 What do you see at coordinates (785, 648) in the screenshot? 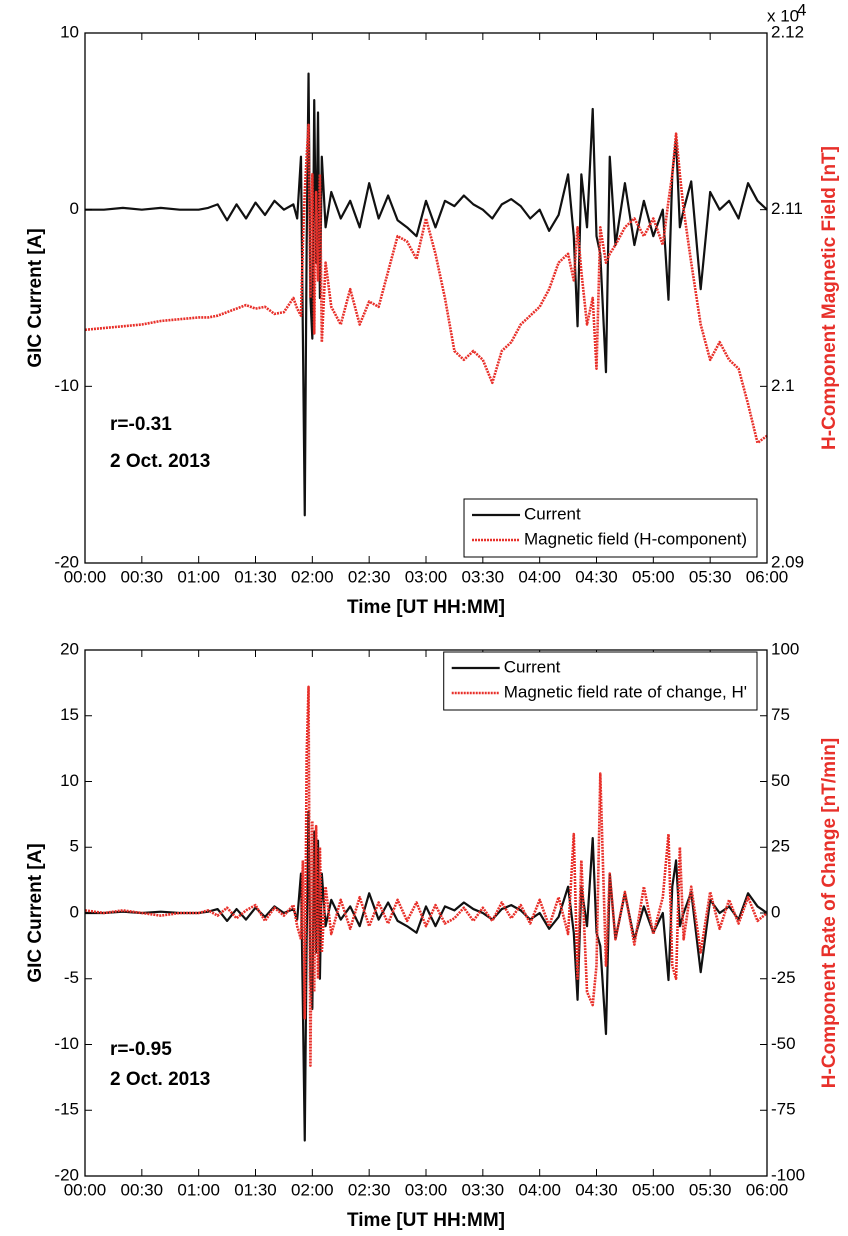
I see `y2-tick-label: 100` at bounding box center [785, 648].